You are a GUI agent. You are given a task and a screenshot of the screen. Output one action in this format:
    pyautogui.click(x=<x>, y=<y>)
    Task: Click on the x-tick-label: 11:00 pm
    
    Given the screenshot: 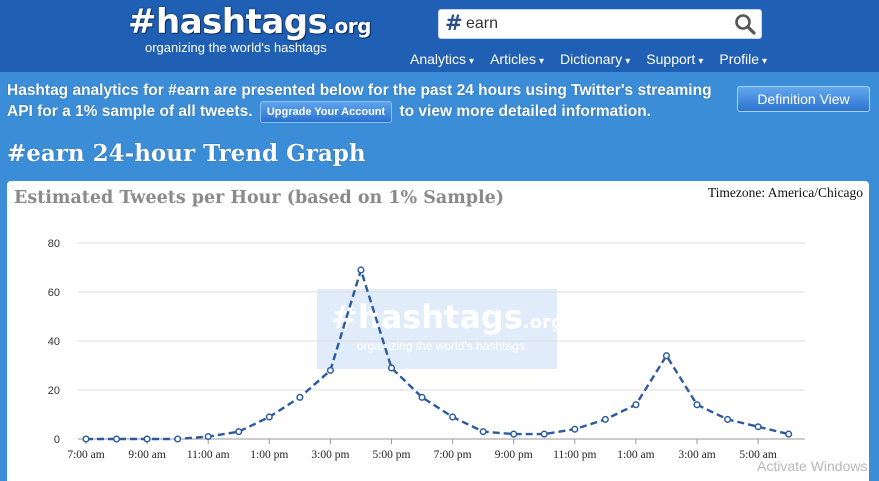 What is the action you would take?
    pyautogui.click(x=574, y=455)
    